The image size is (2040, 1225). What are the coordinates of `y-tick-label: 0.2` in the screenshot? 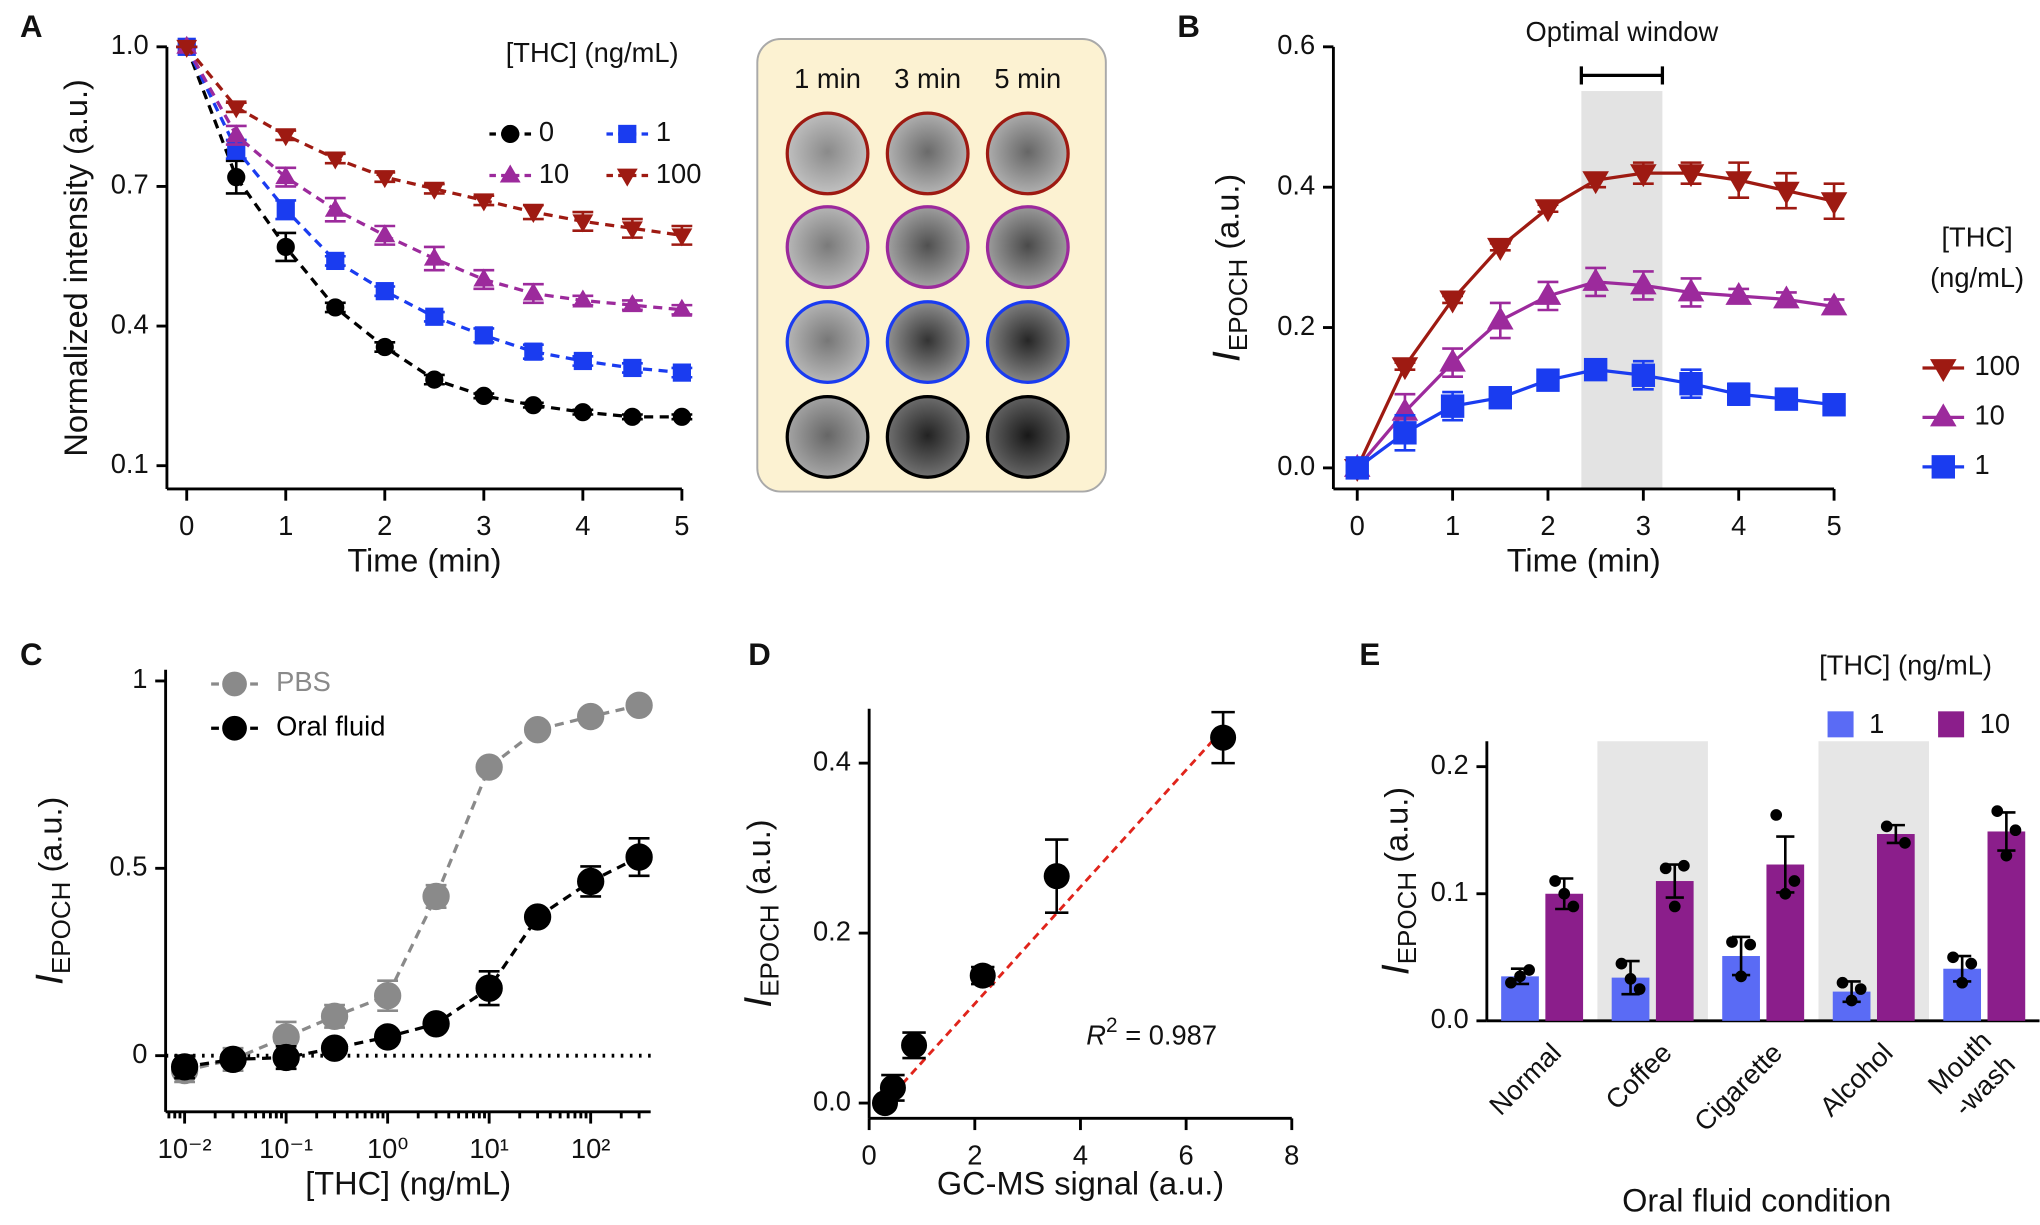 It's located at (1450, 764).